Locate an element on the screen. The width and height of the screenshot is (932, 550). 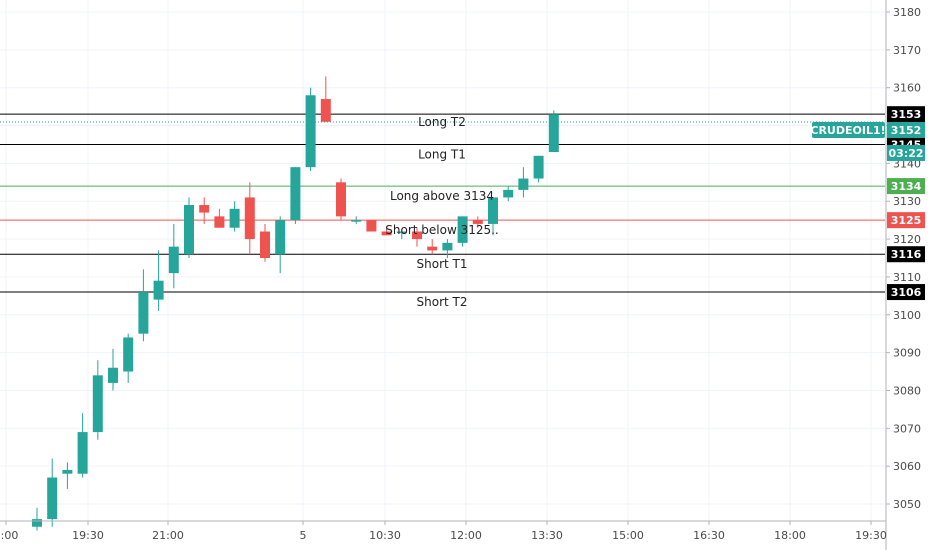
annotation-3134: Long above 3134 is located at coordinates (442, 196).